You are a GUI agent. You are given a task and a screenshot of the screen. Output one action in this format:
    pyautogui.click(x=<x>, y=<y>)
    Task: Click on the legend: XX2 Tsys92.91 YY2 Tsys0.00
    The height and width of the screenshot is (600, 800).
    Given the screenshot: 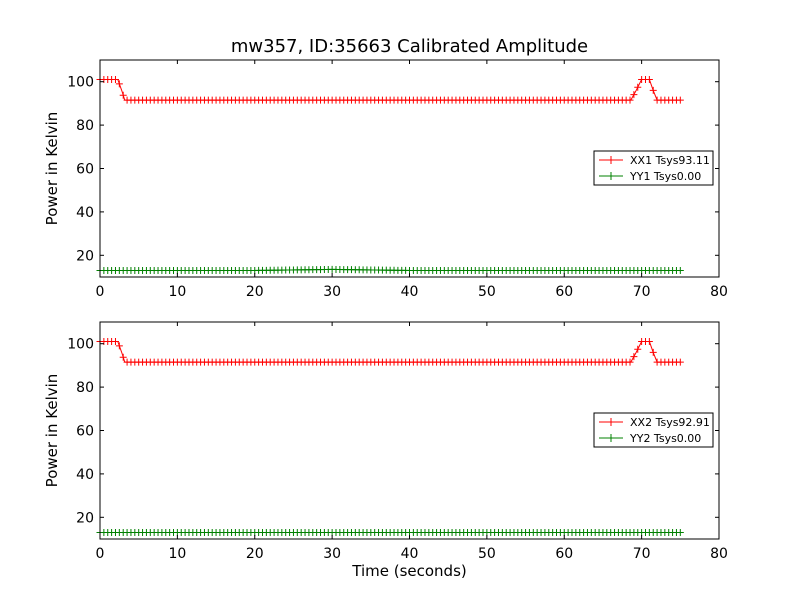 What is the action you would take?
    pyautogui.click(x=653, y=430)
    